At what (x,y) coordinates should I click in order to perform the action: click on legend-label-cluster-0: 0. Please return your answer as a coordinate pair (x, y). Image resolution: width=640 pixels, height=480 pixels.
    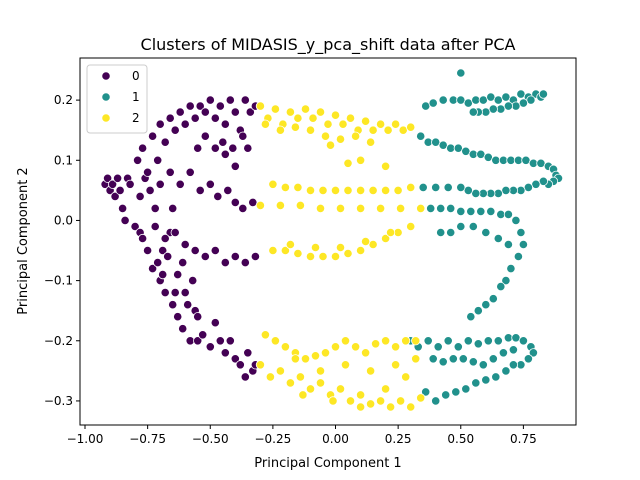
    Looking at the image, I should click on (136, 76).